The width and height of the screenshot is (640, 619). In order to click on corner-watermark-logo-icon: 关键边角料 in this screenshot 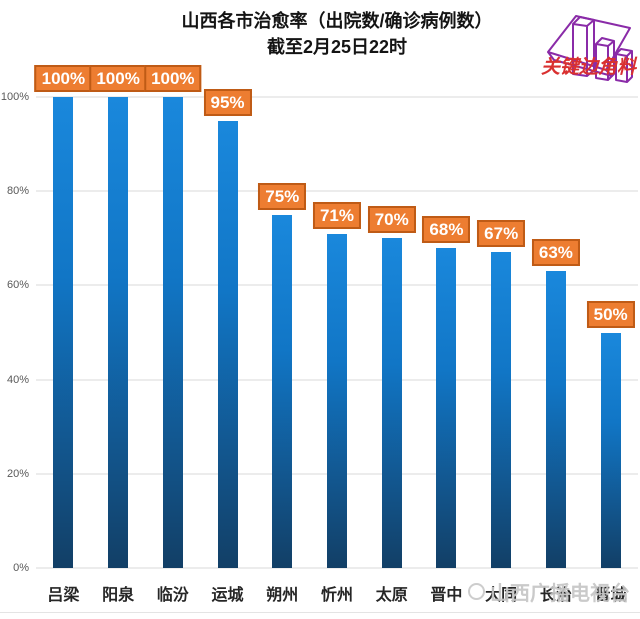, I will do `click(589, 49)`.